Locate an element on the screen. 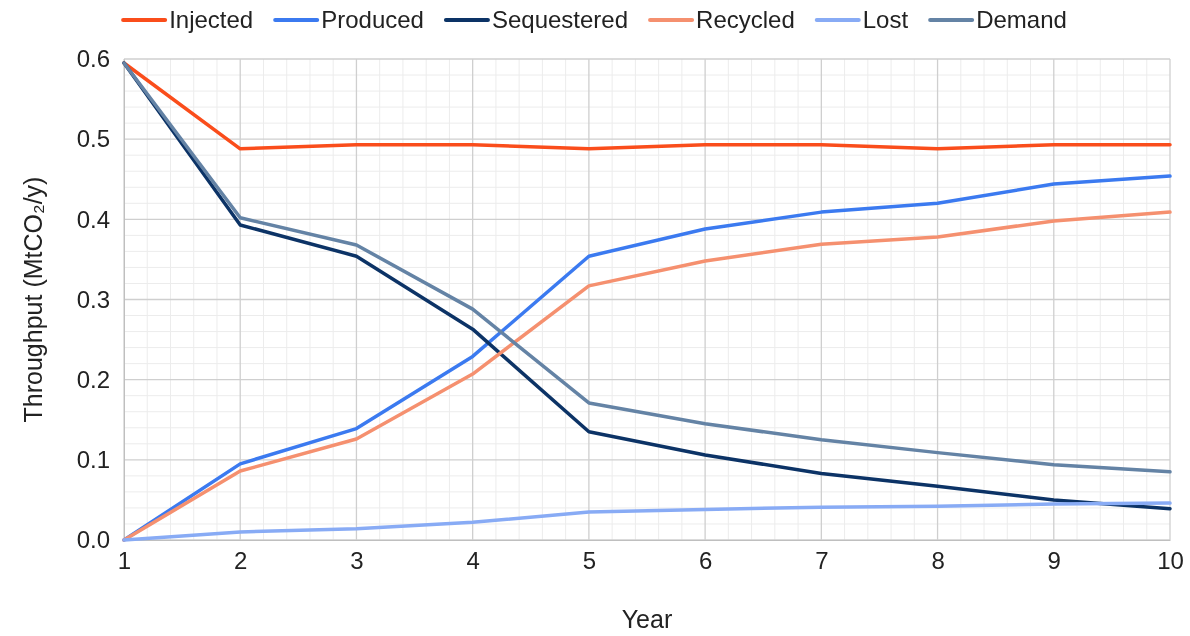 Image resolution: width=1190 pixels, height=636 pixels. x-tick-label: 6 is located at coordinates (705, 561).